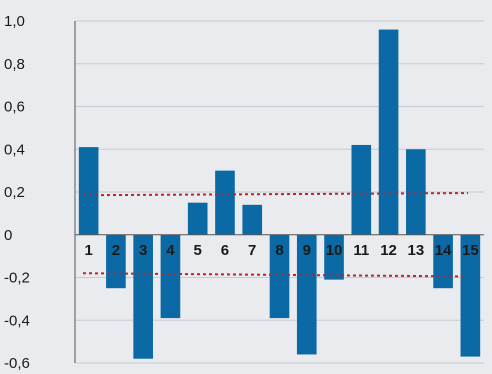  I want to click on y-tick-label: 0,2, so click(14, 192).